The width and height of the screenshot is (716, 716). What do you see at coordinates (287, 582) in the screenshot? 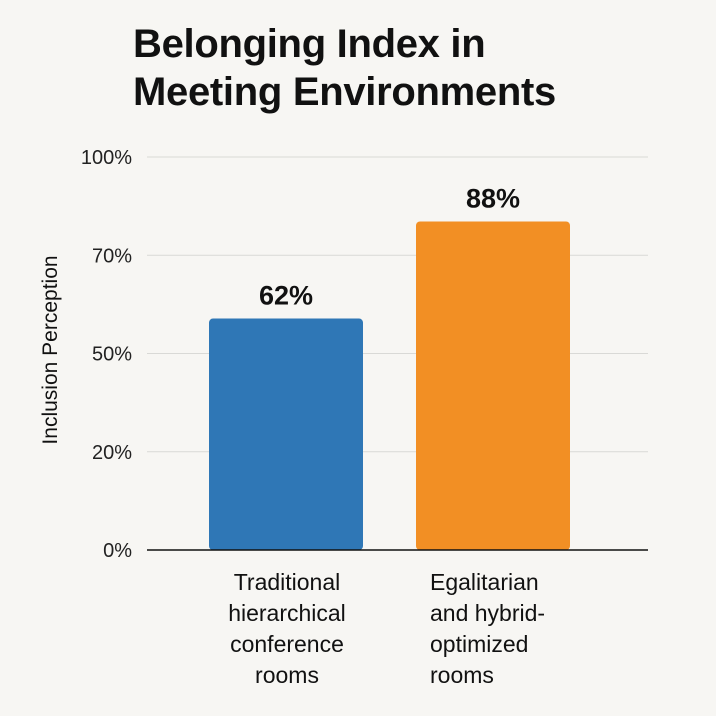
I see `category-label-line: Traditional` at bounding box center [287, 582].